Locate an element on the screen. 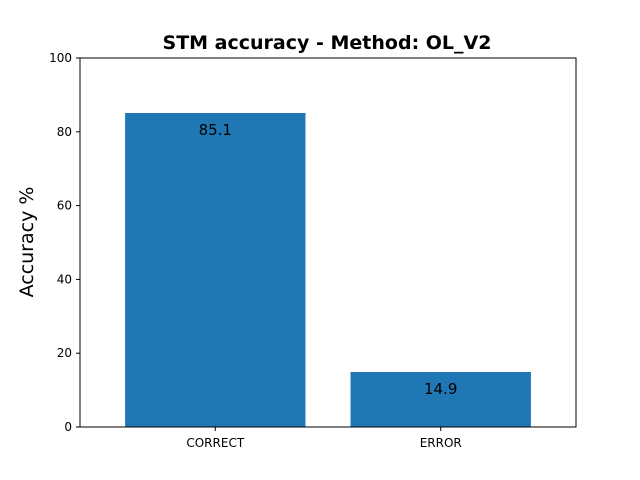 Image resolution: width=640 pixels, height=480 pixels. y-tick-label: 60 is located at coordinates (64, 206).